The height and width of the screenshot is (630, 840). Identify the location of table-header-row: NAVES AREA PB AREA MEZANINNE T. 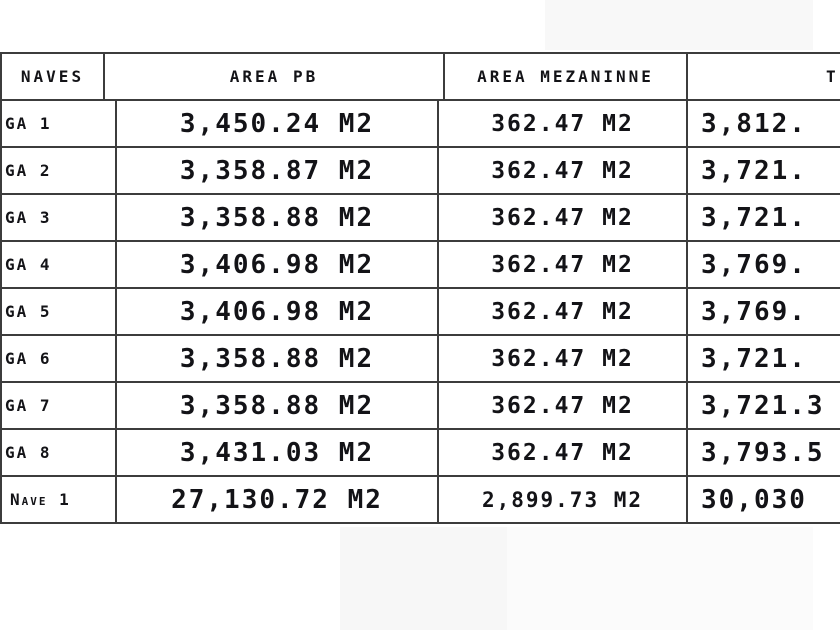
(420, 75).